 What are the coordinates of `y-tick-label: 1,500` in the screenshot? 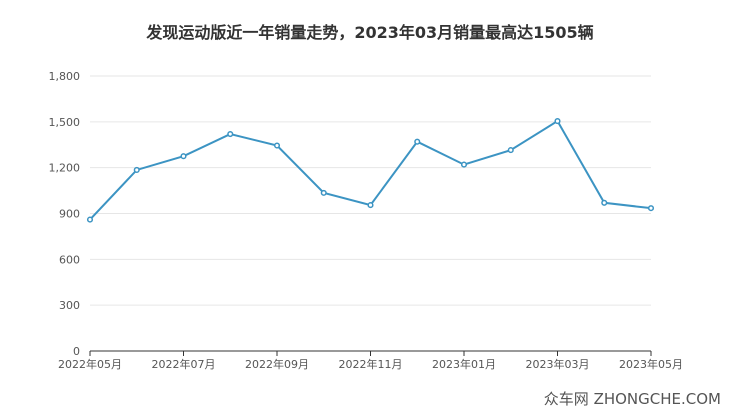 It's located at (65, 122).